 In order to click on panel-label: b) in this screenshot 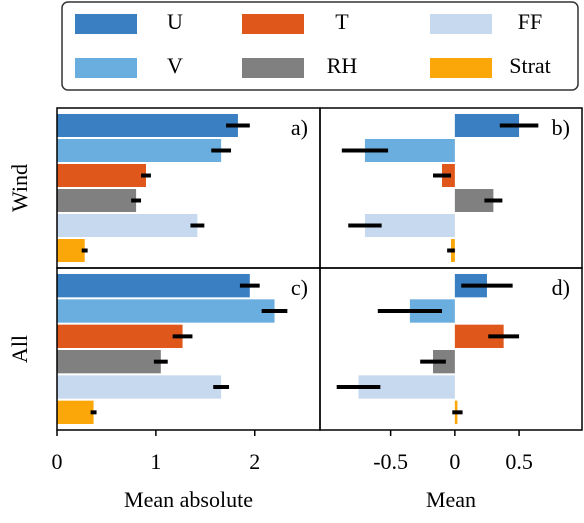, I will do `click(561, 127)`.